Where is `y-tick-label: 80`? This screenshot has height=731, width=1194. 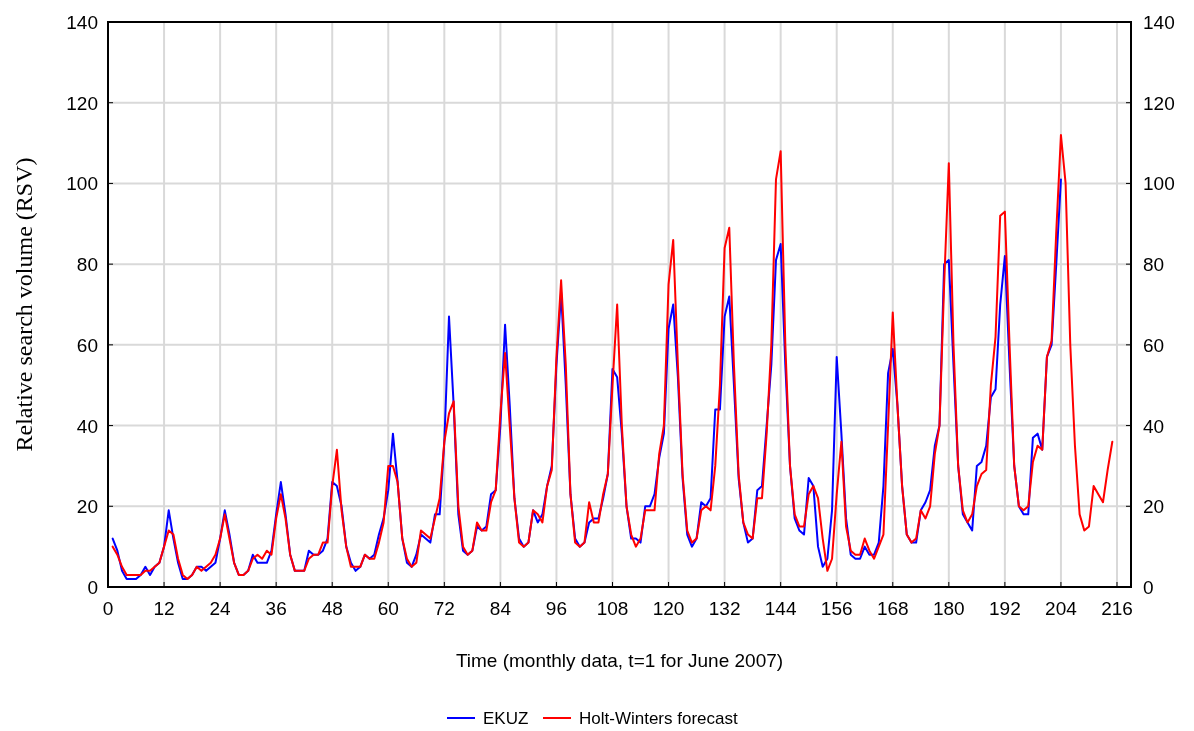
y-tick-label: 80 is located at coordinates (87, 265).